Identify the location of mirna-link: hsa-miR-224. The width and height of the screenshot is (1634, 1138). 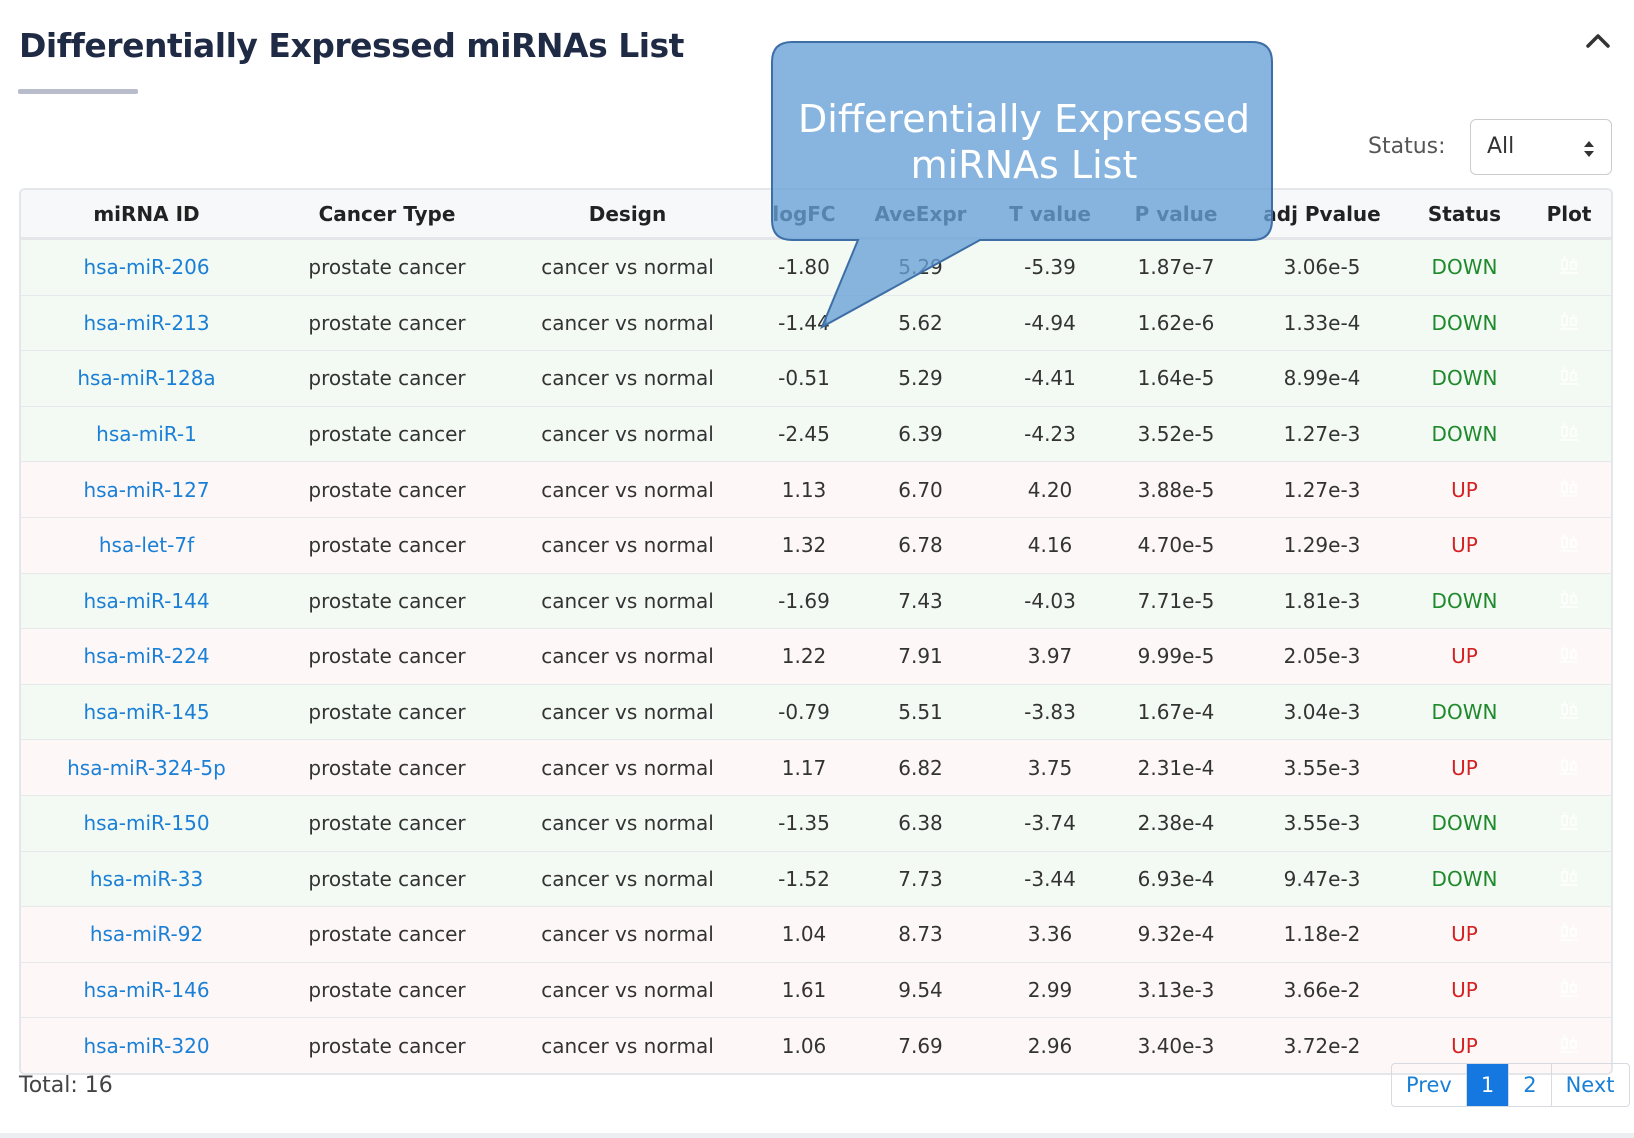
(146, 656).